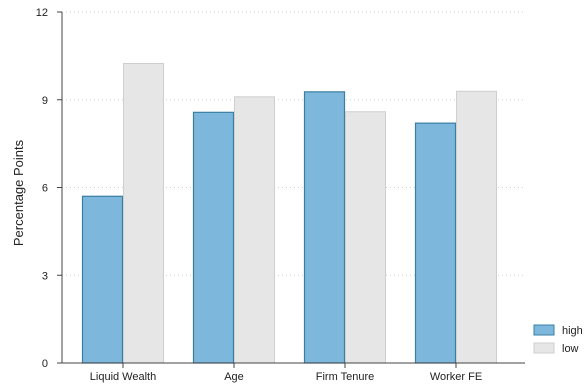 The image size is (586, 390). Describe the element at coordinates (45, 101) in the screenshot. I see `y-tick-label: 9` at that location.